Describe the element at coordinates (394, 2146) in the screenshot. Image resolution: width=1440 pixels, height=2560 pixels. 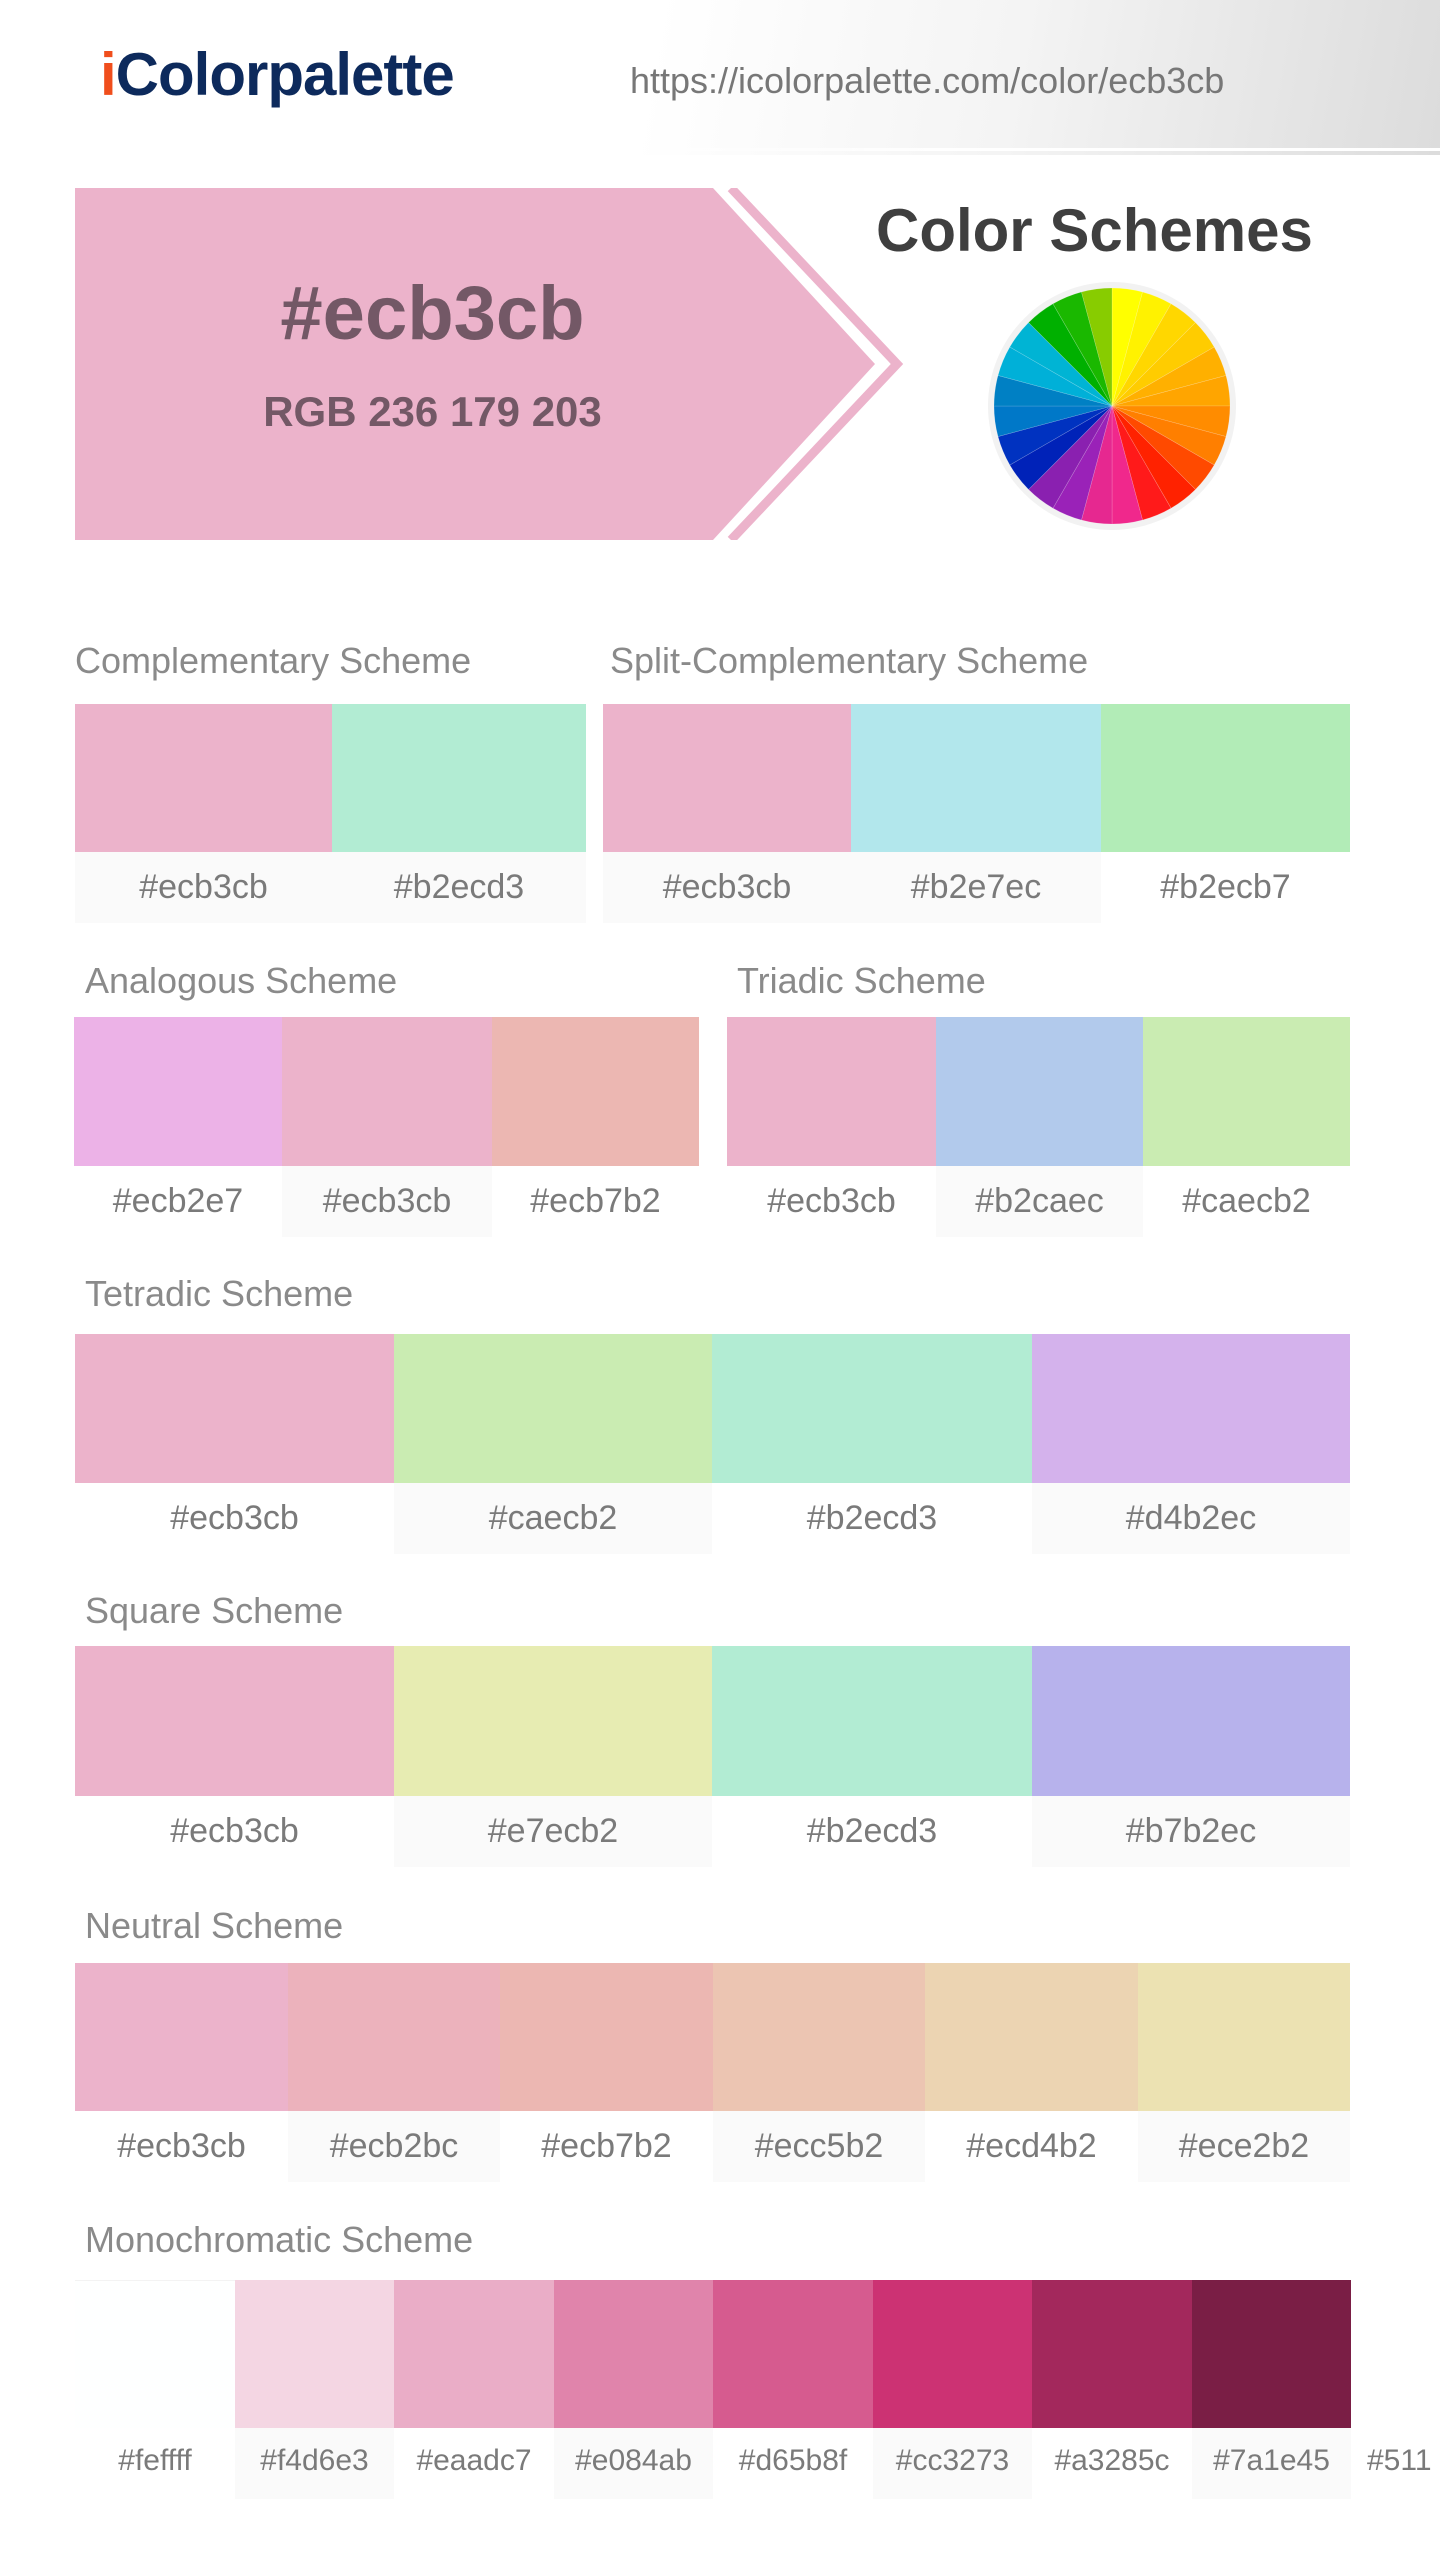
I see `swatch-hex-label: #ecb2bc` at that location.